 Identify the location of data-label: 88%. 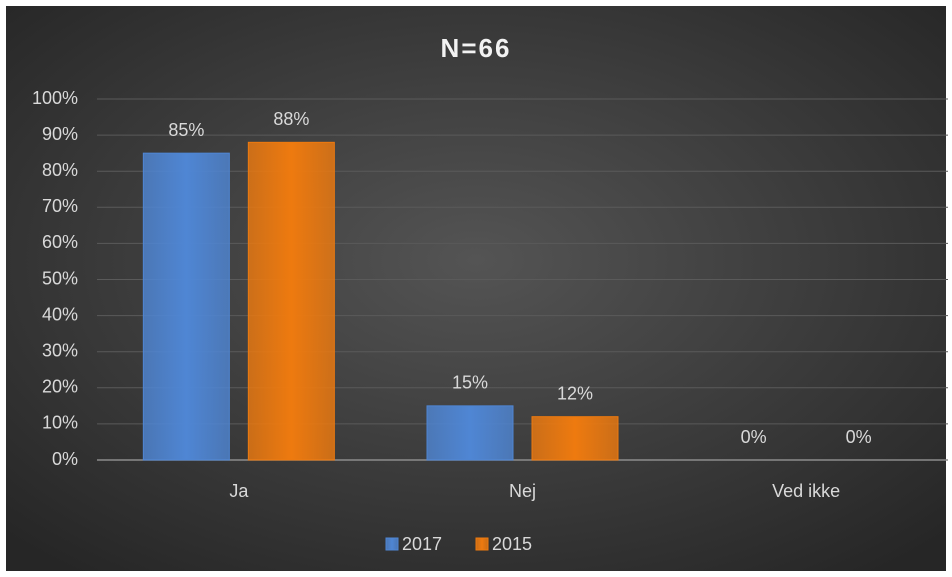
(291, 119).